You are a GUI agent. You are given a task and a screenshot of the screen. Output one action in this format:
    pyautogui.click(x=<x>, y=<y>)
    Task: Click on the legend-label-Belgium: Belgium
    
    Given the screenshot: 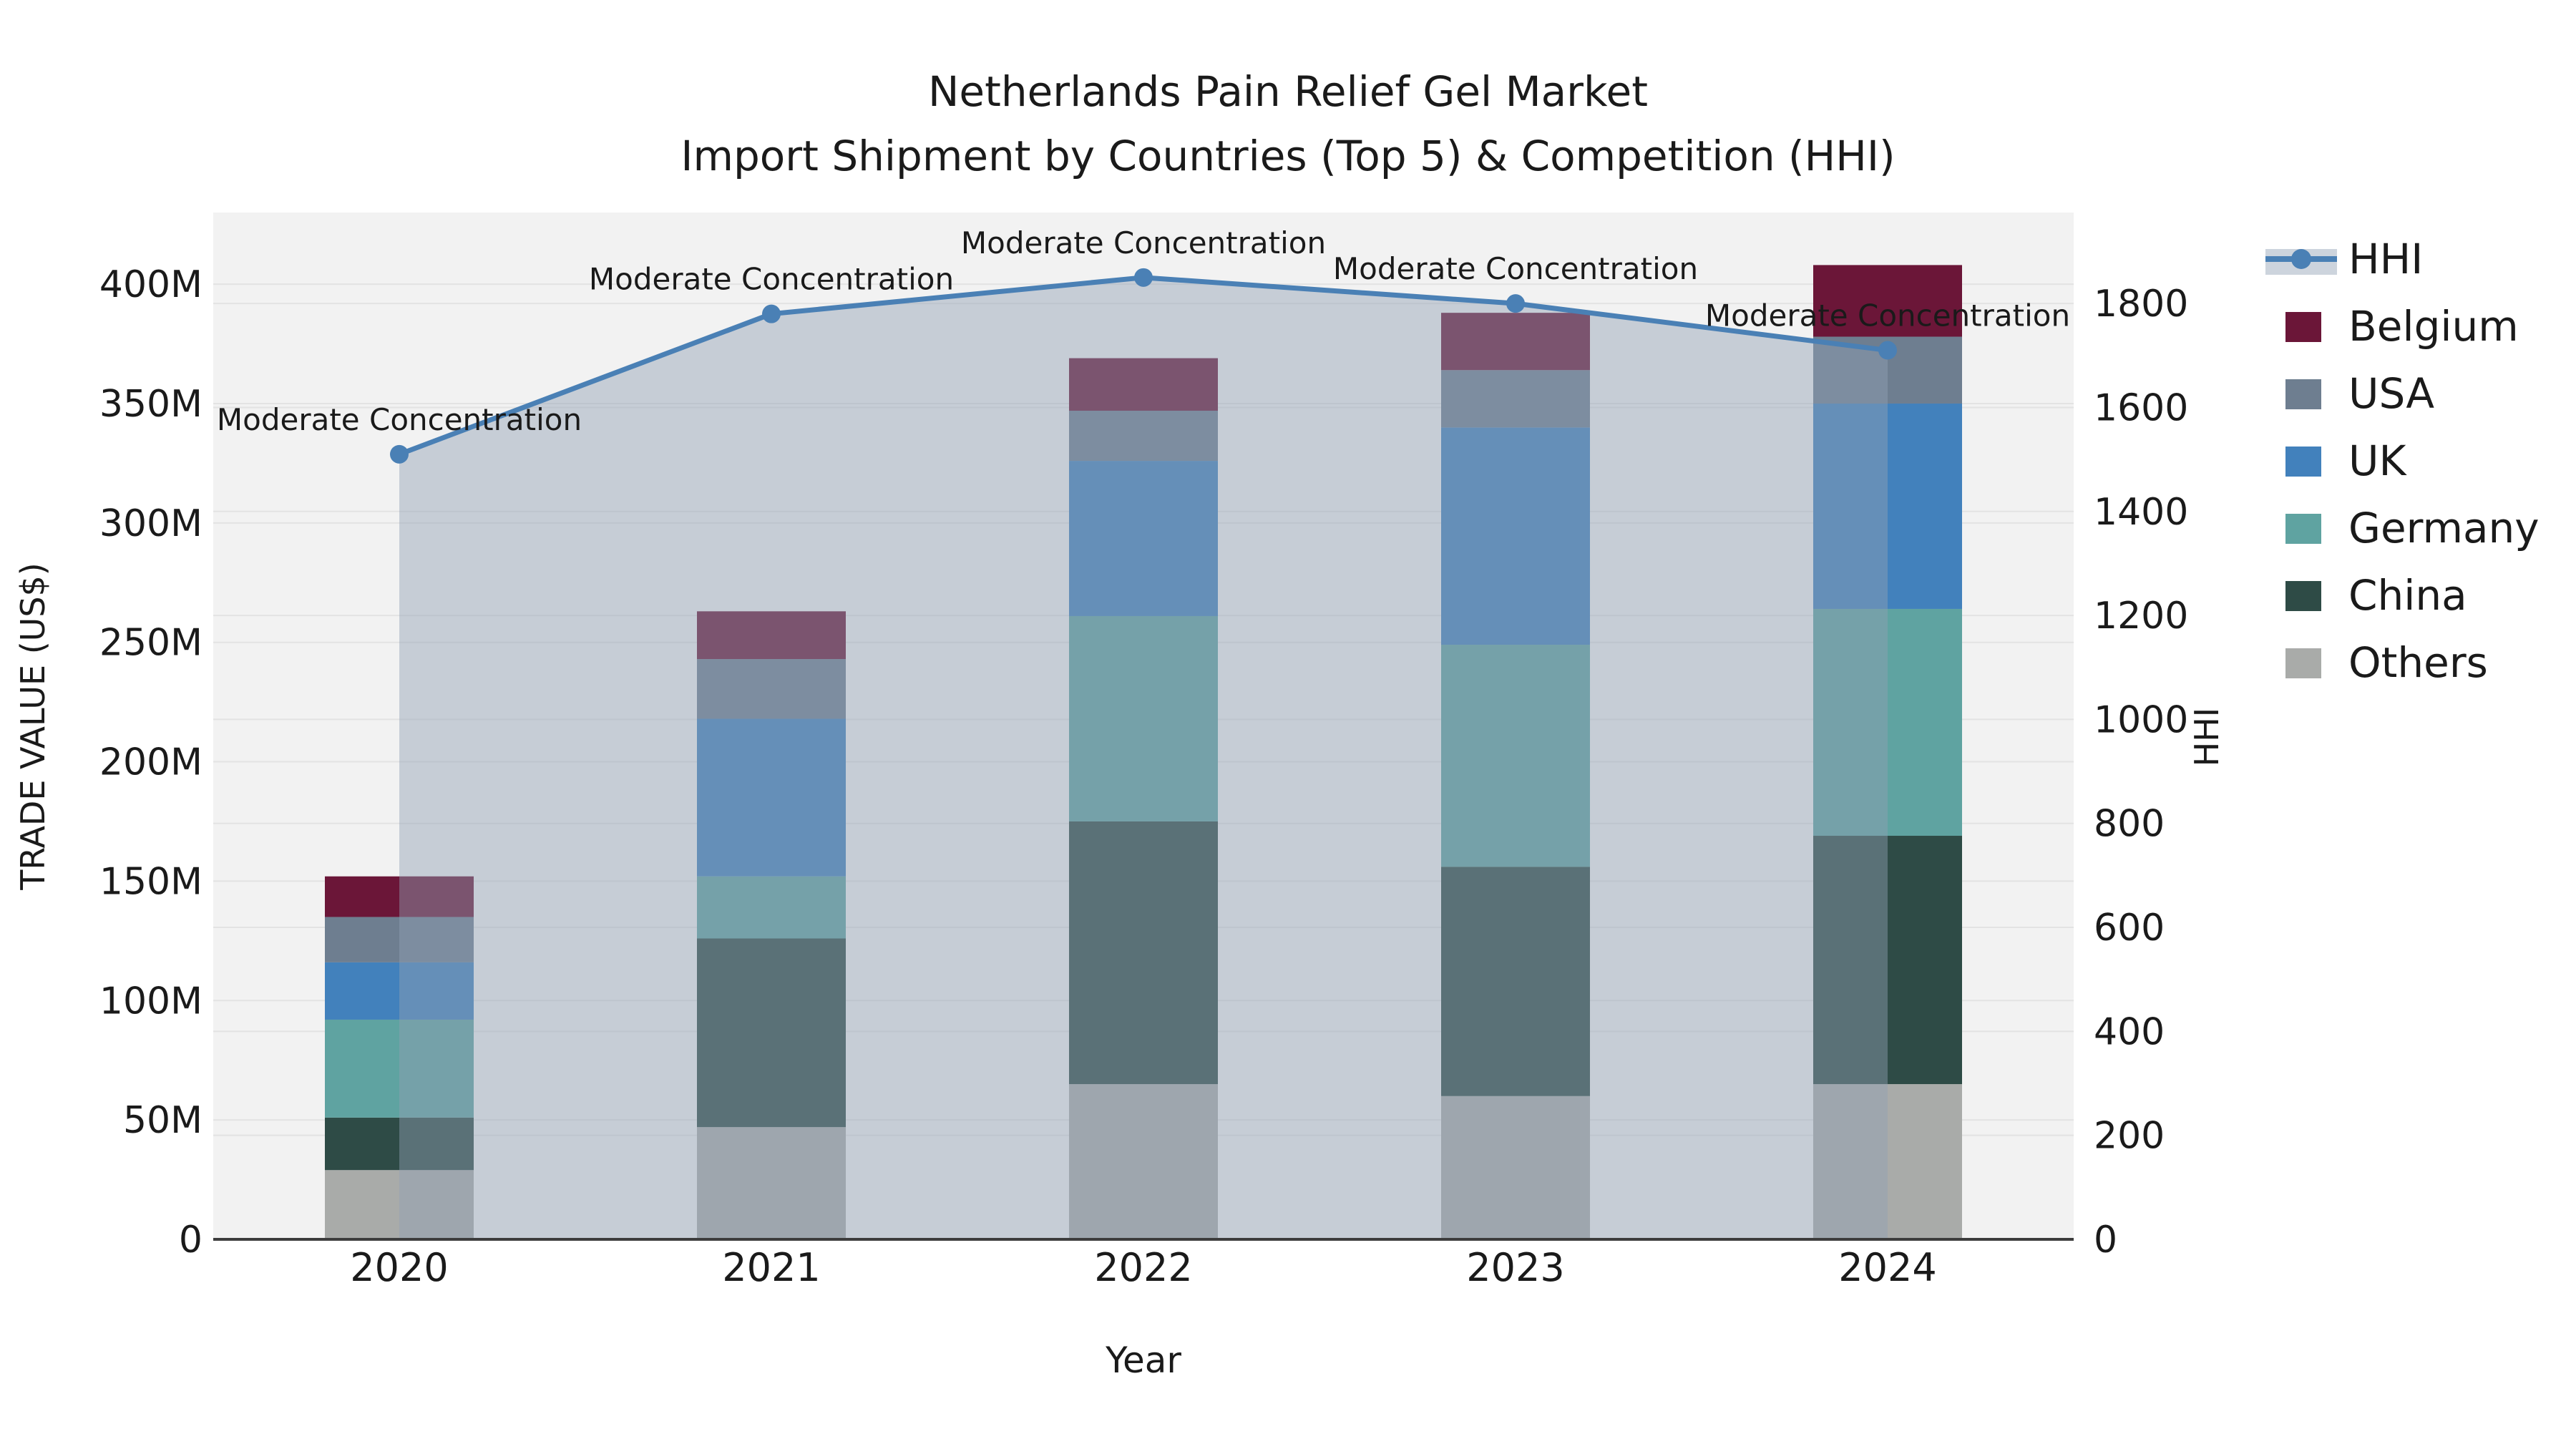 What is the action you would take?
    pyautogui.click(x=2433, y=326)
    